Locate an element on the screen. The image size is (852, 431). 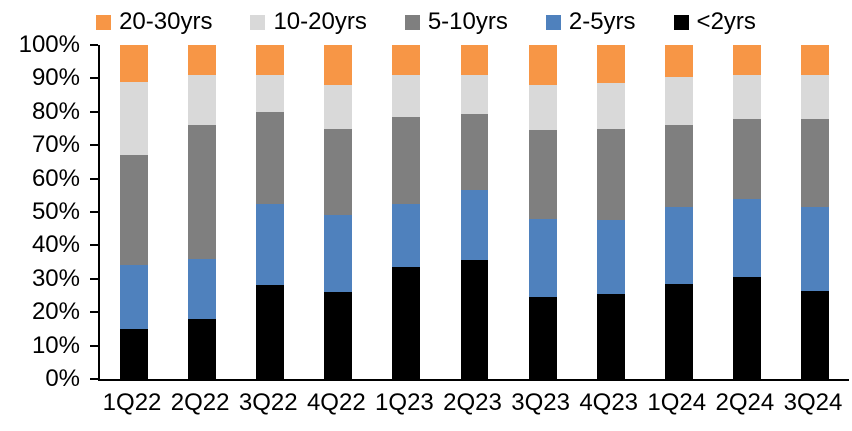
legend-swatch-20-30yrs is located at coordinates (104, 22).